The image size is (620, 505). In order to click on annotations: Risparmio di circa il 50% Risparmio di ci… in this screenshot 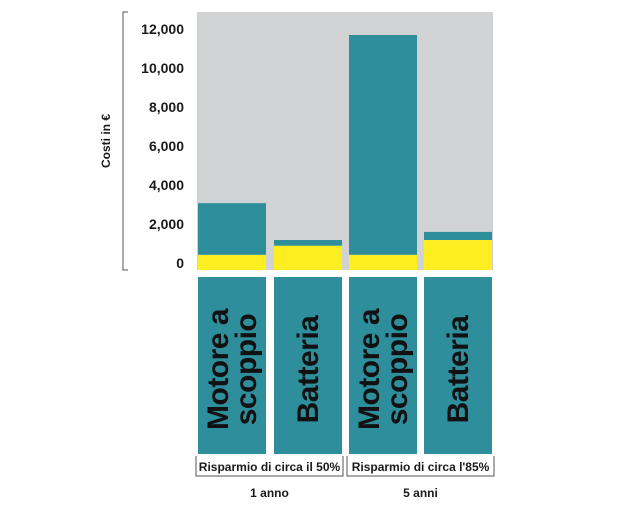, I will do `click(345, 478)`.